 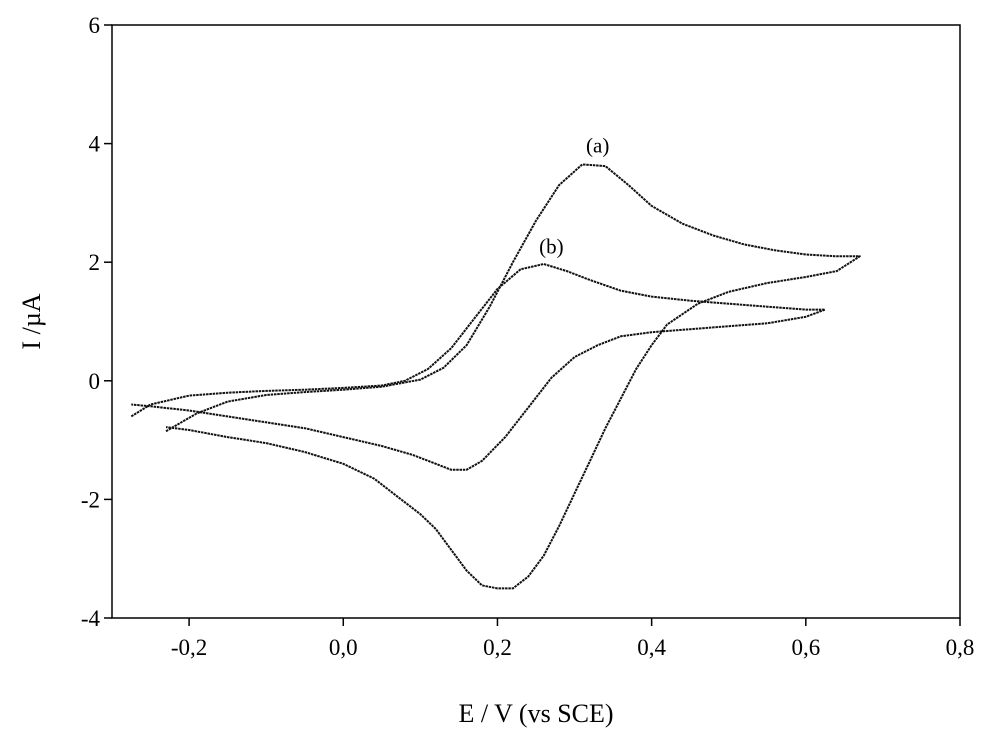 I want to click on x-tick-label: 0,8, so click(x=960, y=647).